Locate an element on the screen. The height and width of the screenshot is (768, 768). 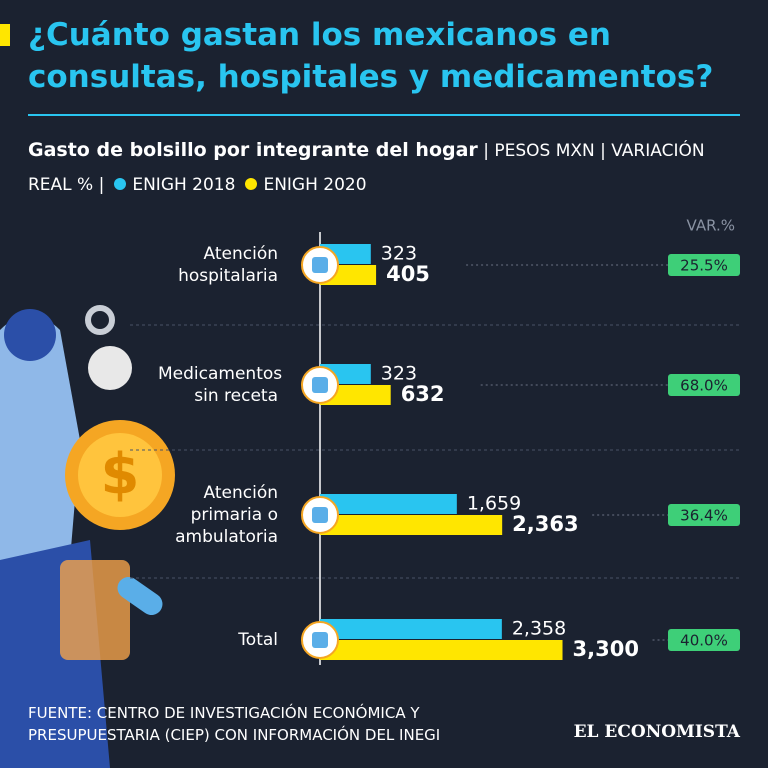
illustration: $ is located at coordinates (87, 536).